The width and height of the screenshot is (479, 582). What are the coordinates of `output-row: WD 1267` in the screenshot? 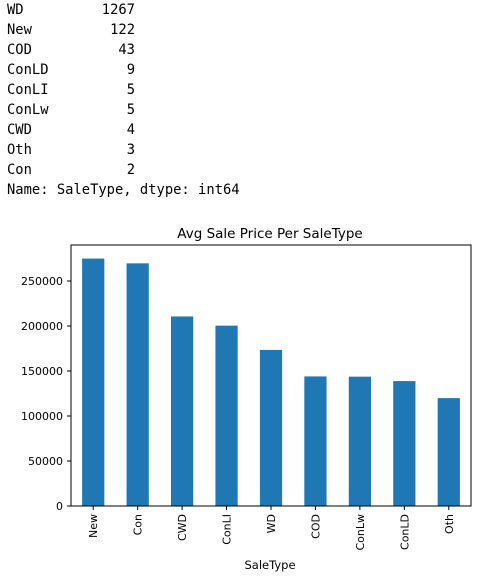 It's located at (242, 10).